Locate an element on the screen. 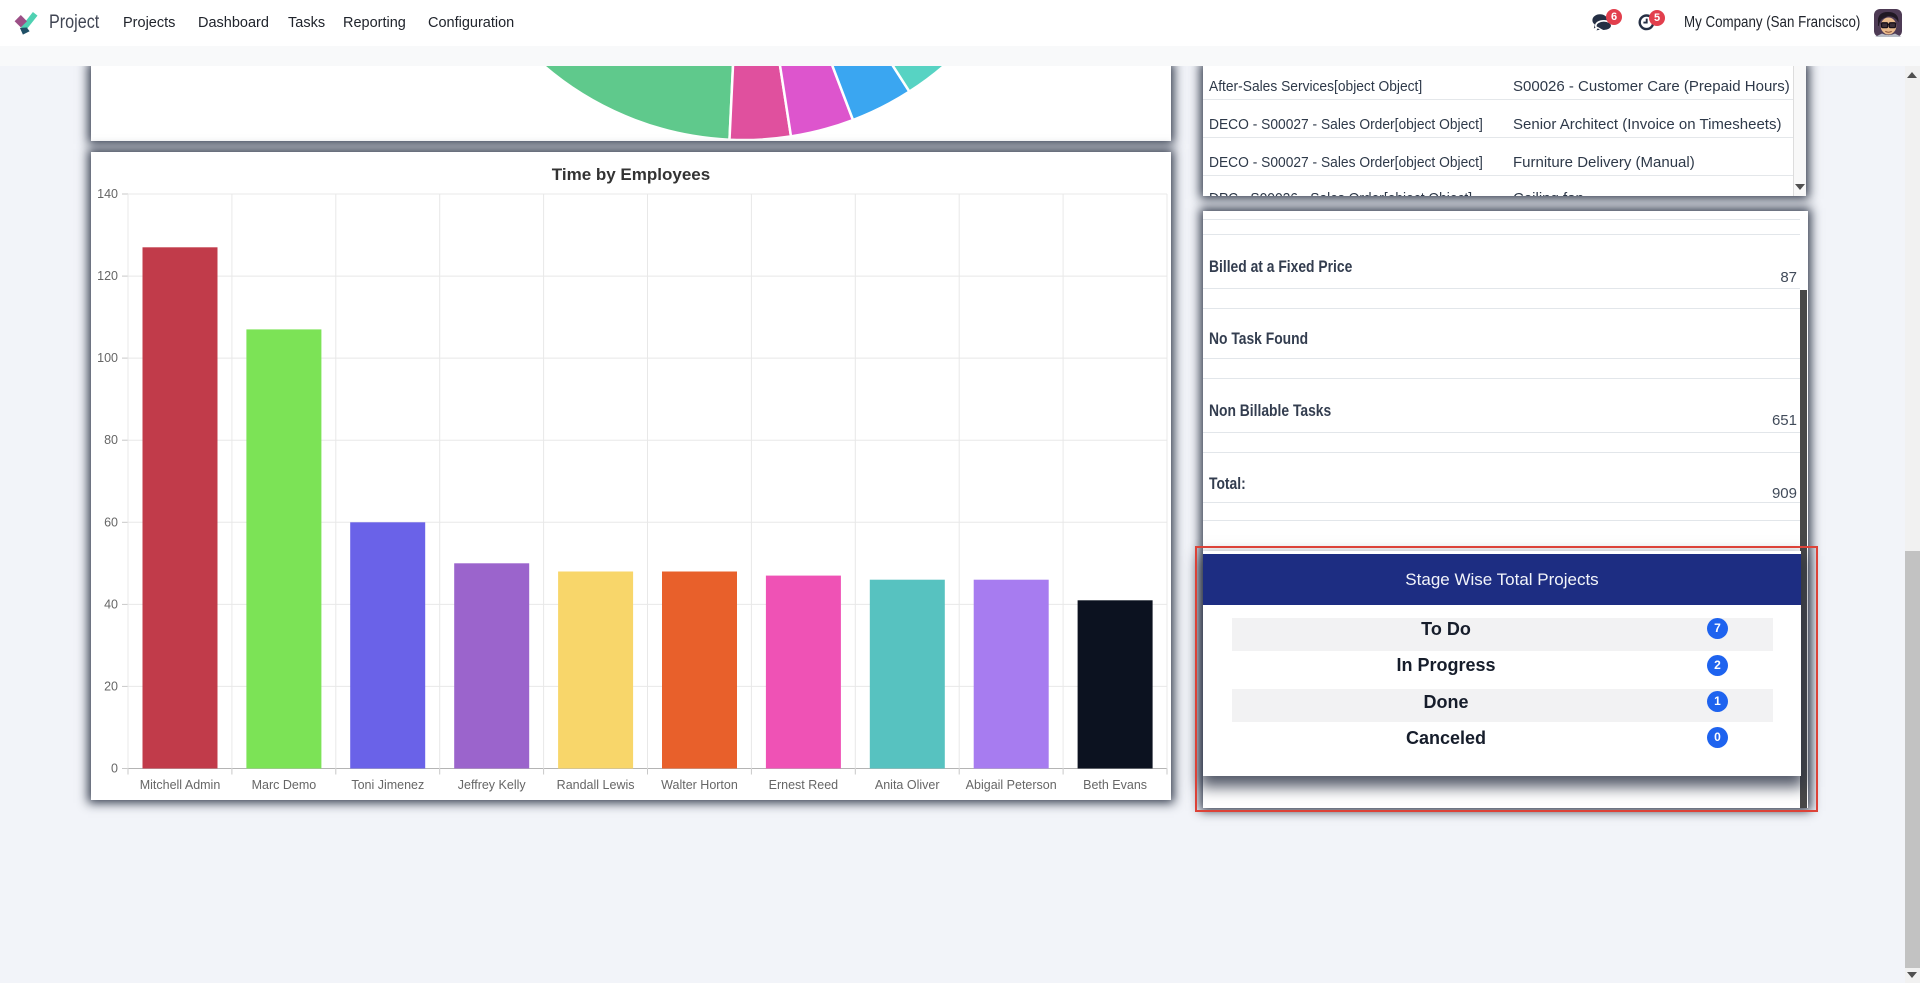 This screenshot has width=1920, height=983. svg-text: Ernest Reed is located at coordinates (804, 785).